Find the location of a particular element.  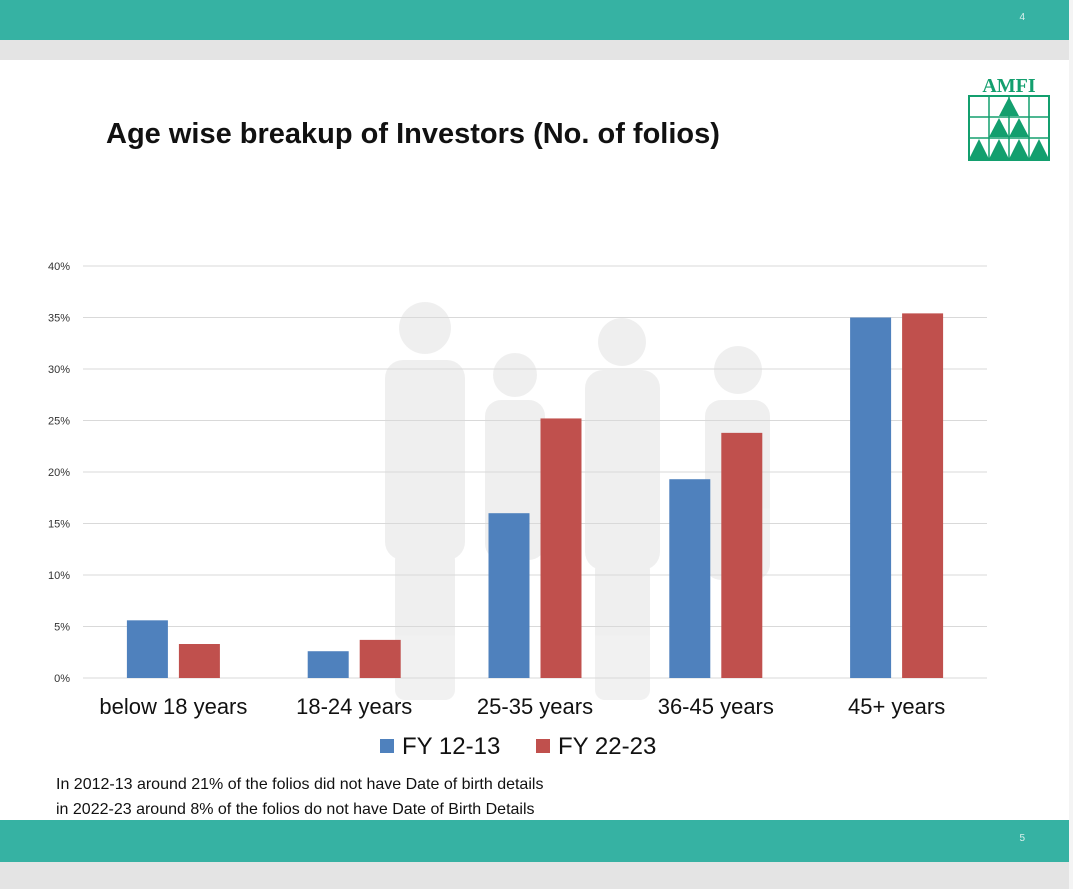

legend-label: FY 22-23 is located at coordinates (607, 746).